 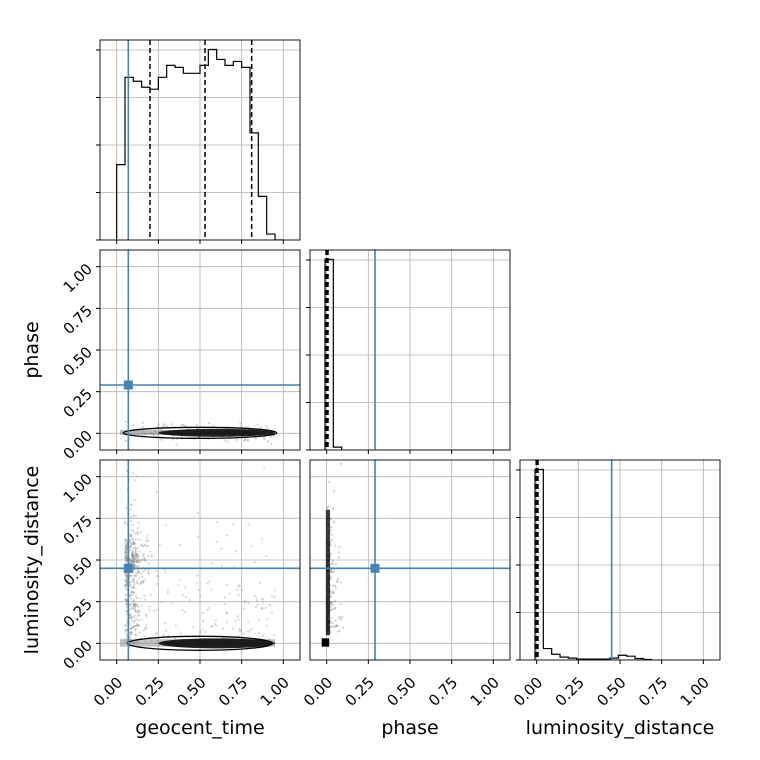 What do you see at coordinates (410, 561) in the screenshot?
I see `panel-luminosity_distance-vs-phase` at bounding box center [410, 561].